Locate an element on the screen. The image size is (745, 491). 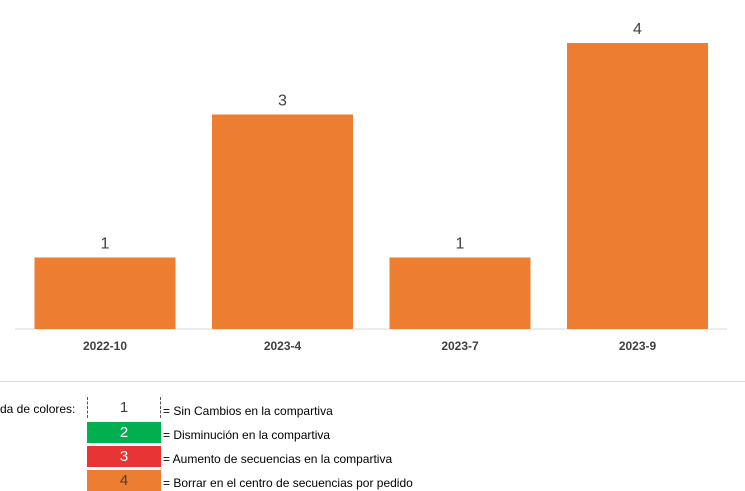
x-tick-label-2023-4: 2023-4 is located at coordinates (283, 346).